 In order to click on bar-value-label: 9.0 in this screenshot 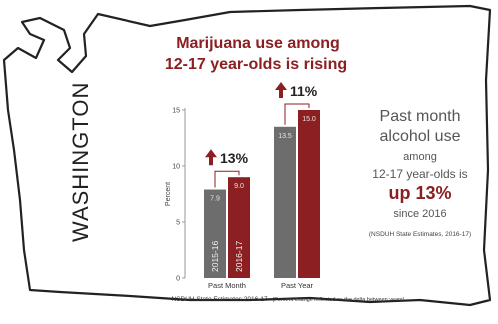, I will do `click(239, 186)`.